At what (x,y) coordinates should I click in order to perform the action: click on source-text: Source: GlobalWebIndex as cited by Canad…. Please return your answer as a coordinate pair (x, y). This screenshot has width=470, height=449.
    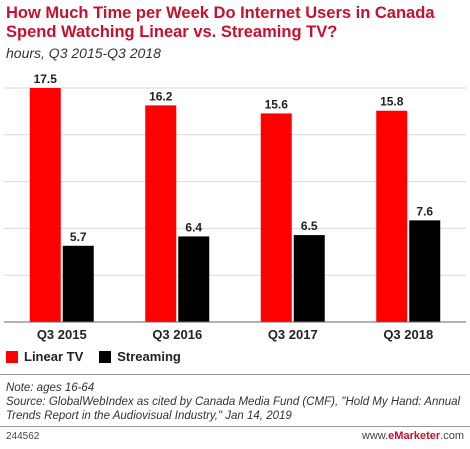
    Looking at the image, I should click on (233, 409).